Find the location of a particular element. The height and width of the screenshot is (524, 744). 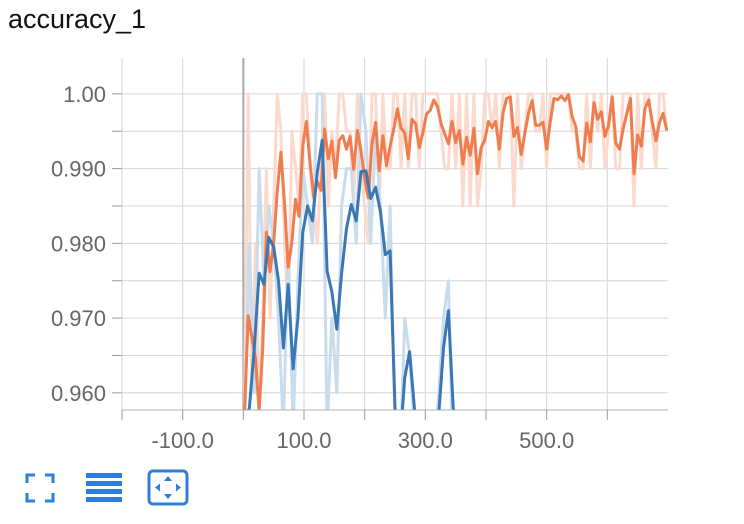

x-tick-label: 300.0 is located at coordinates (425, 440).